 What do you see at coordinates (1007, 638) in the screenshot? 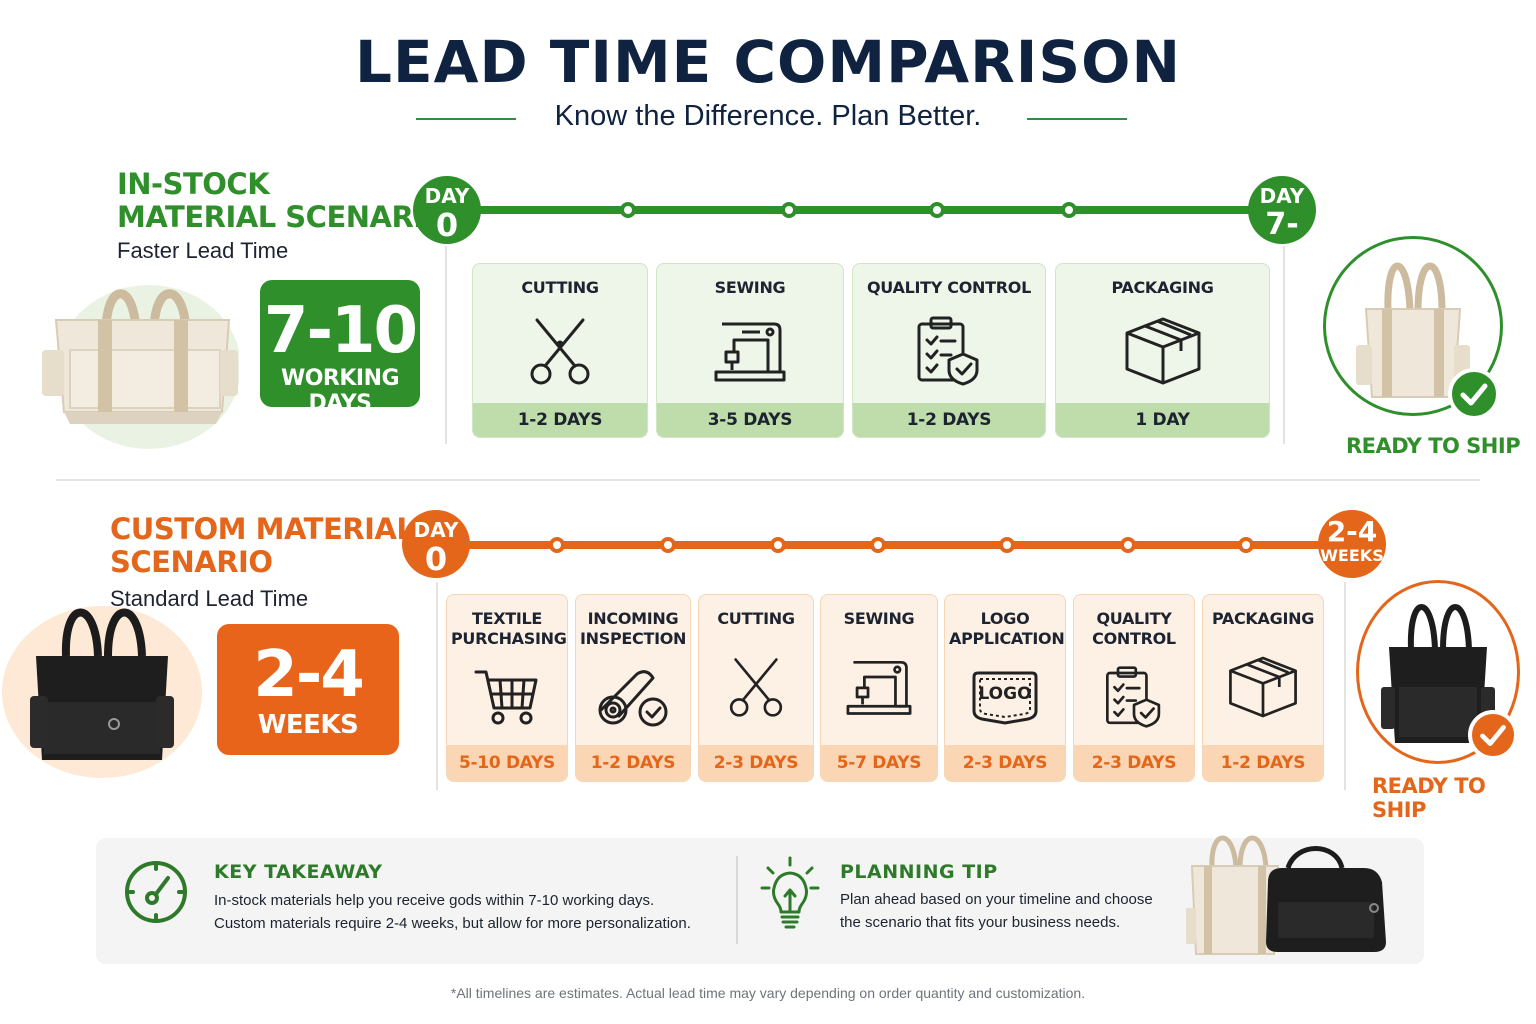
I see `step-label-line2: APPLICATION` at bounding box center [1007, 638].